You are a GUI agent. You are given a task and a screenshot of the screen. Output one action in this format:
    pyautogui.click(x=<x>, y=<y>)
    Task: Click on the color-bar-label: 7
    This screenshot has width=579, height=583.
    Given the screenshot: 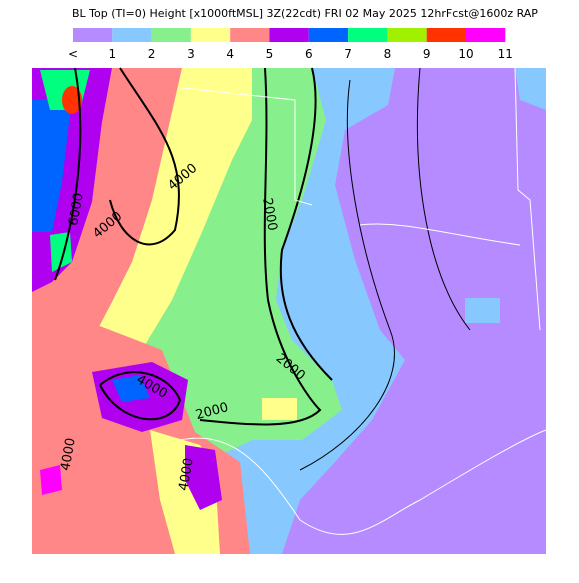 What is the action you would take?
    pyautogui.click(x=348, y=54)
    